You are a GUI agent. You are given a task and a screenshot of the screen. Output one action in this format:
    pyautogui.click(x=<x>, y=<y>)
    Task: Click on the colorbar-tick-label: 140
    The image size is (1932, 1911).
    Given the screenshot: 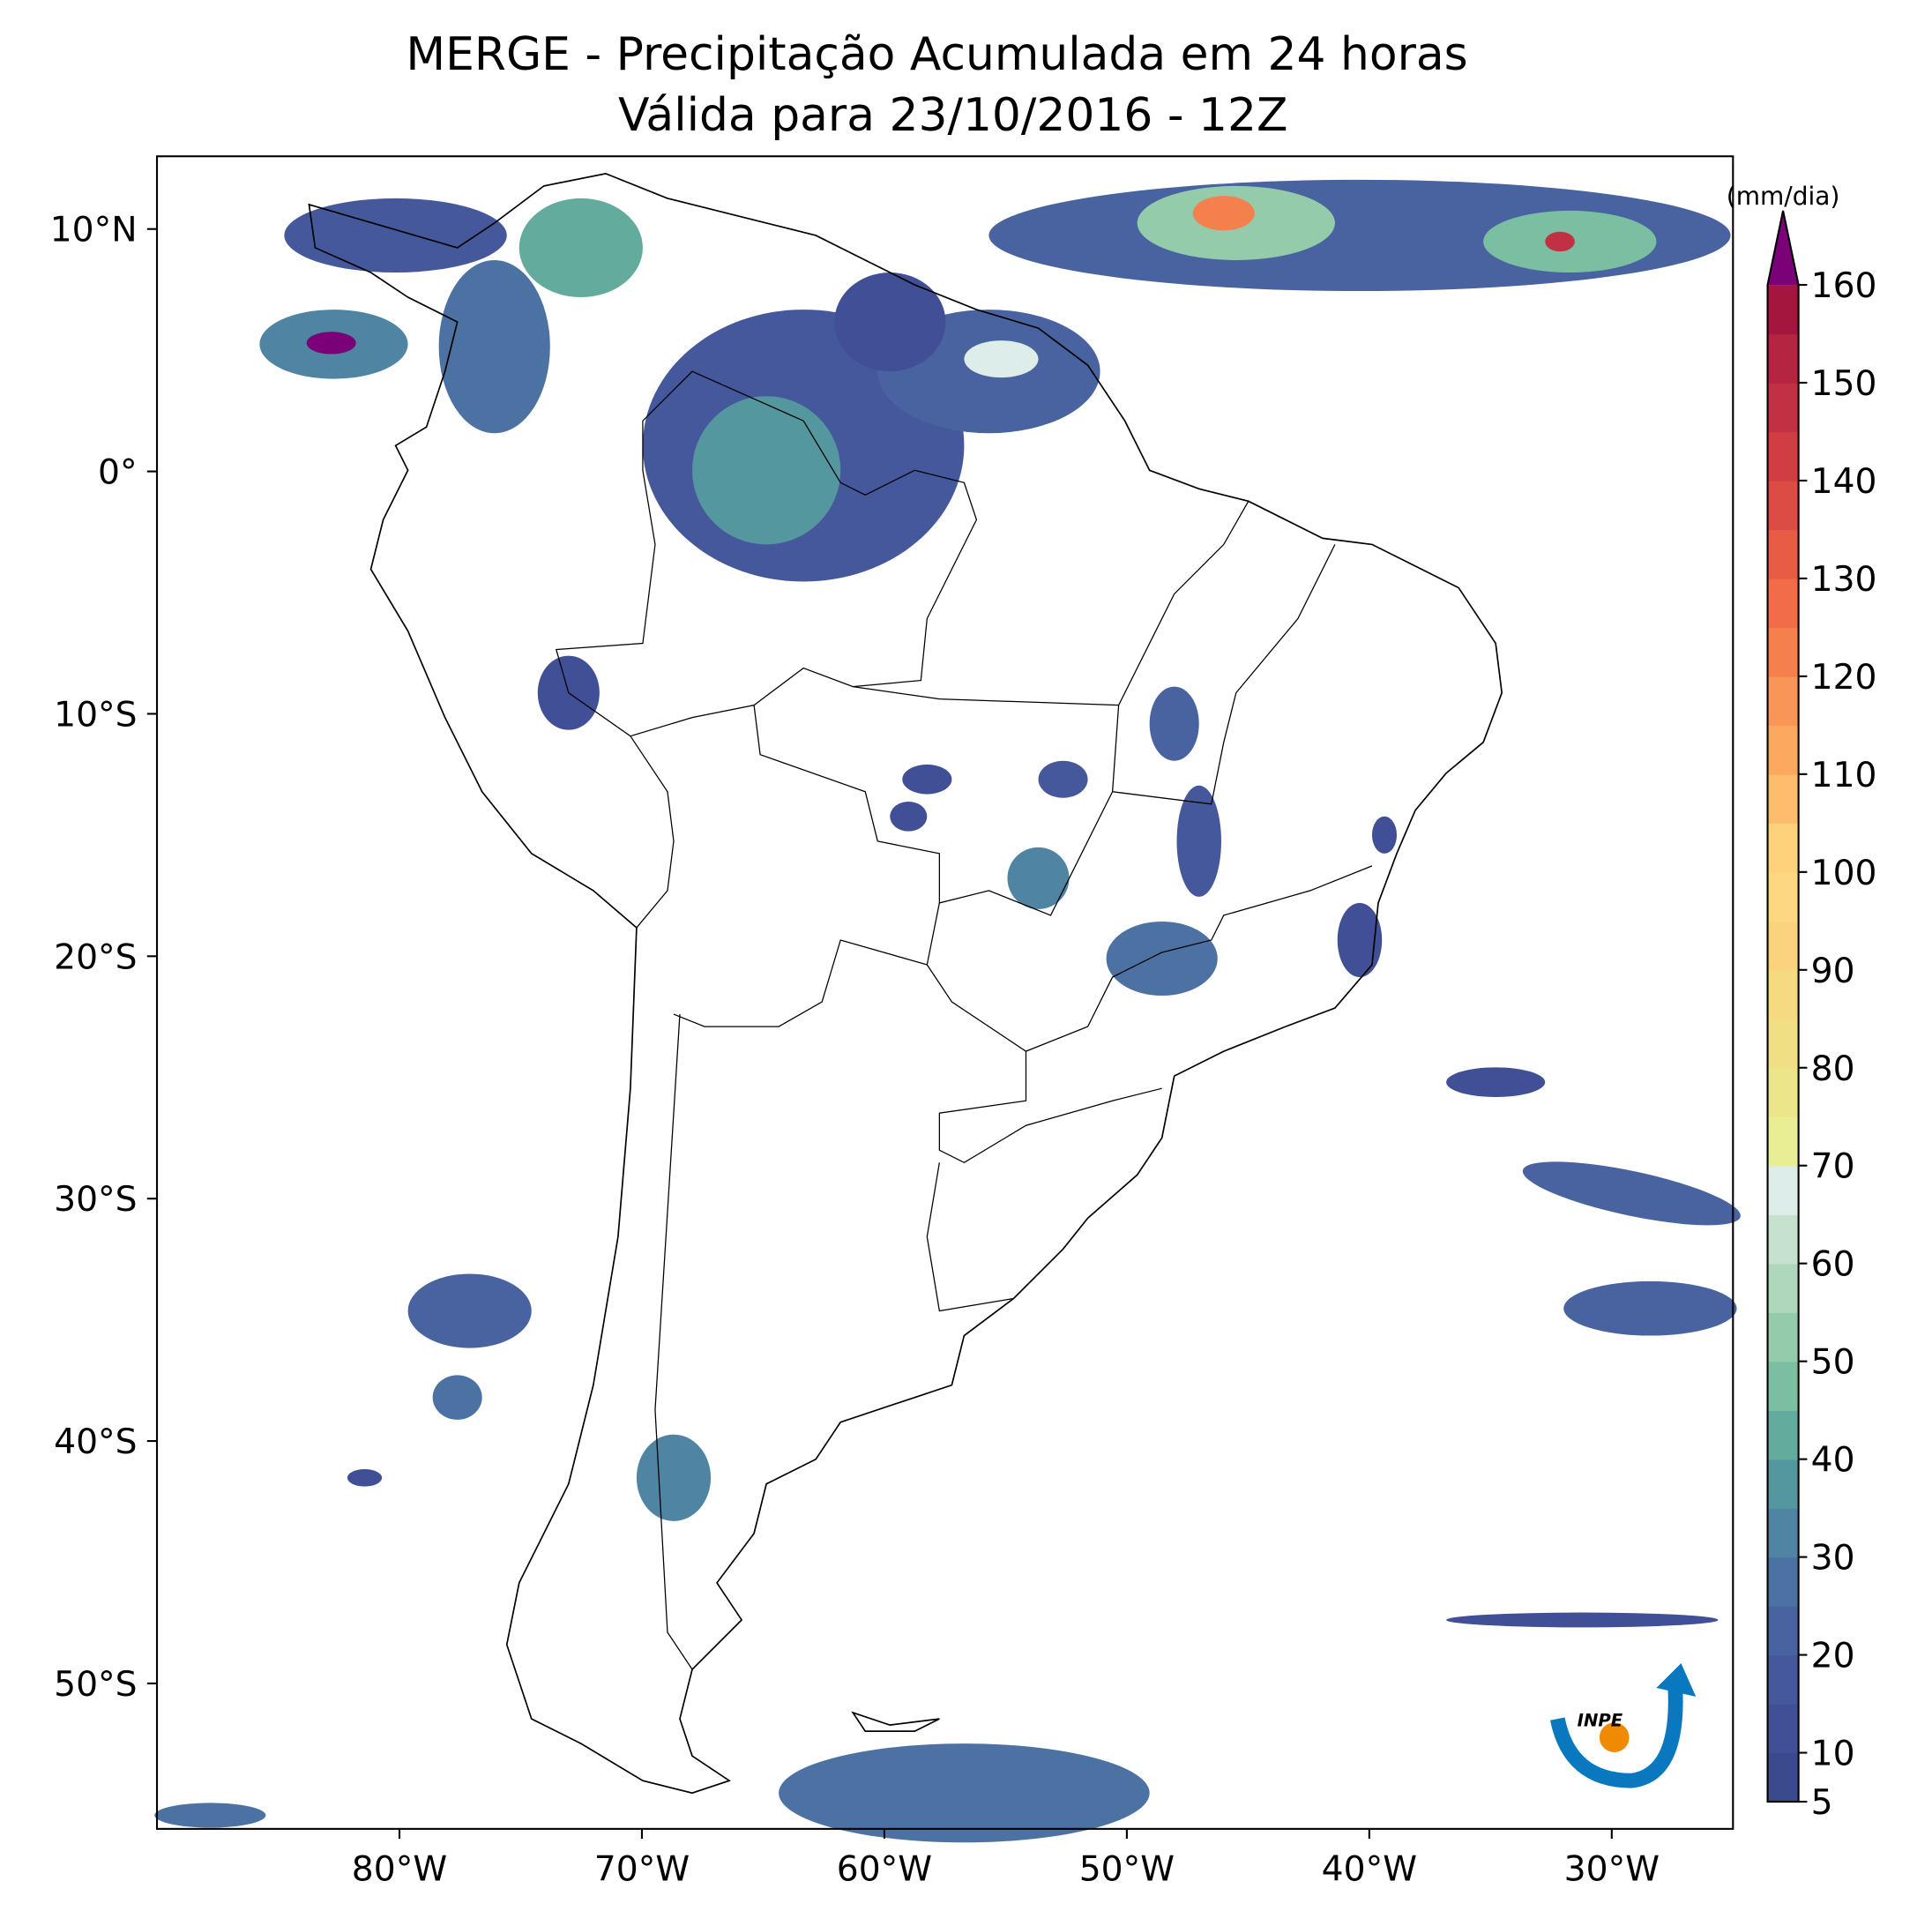 What is the action you would take?
    pyautogui.click(x=1844, y=482)
    